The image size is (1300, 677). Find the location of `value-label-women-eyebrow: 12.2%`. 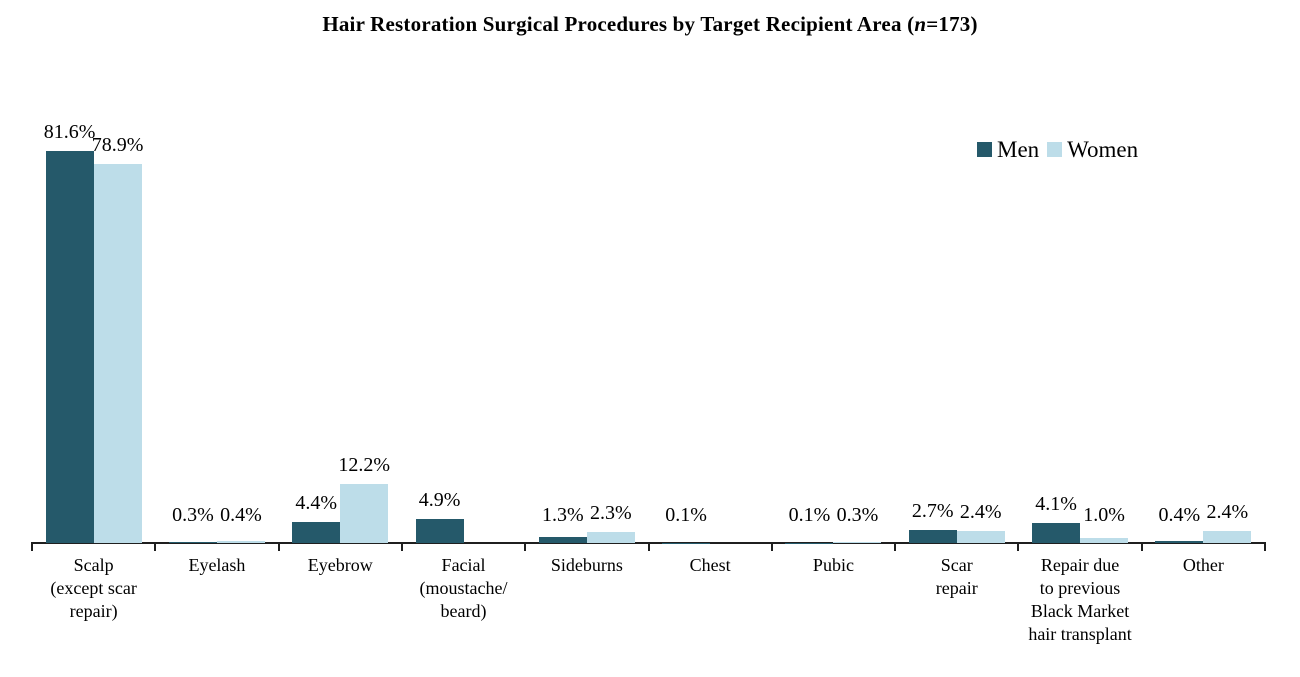

value-label-women-eyebrow: 12.2% is located at coordinates (364, 465).